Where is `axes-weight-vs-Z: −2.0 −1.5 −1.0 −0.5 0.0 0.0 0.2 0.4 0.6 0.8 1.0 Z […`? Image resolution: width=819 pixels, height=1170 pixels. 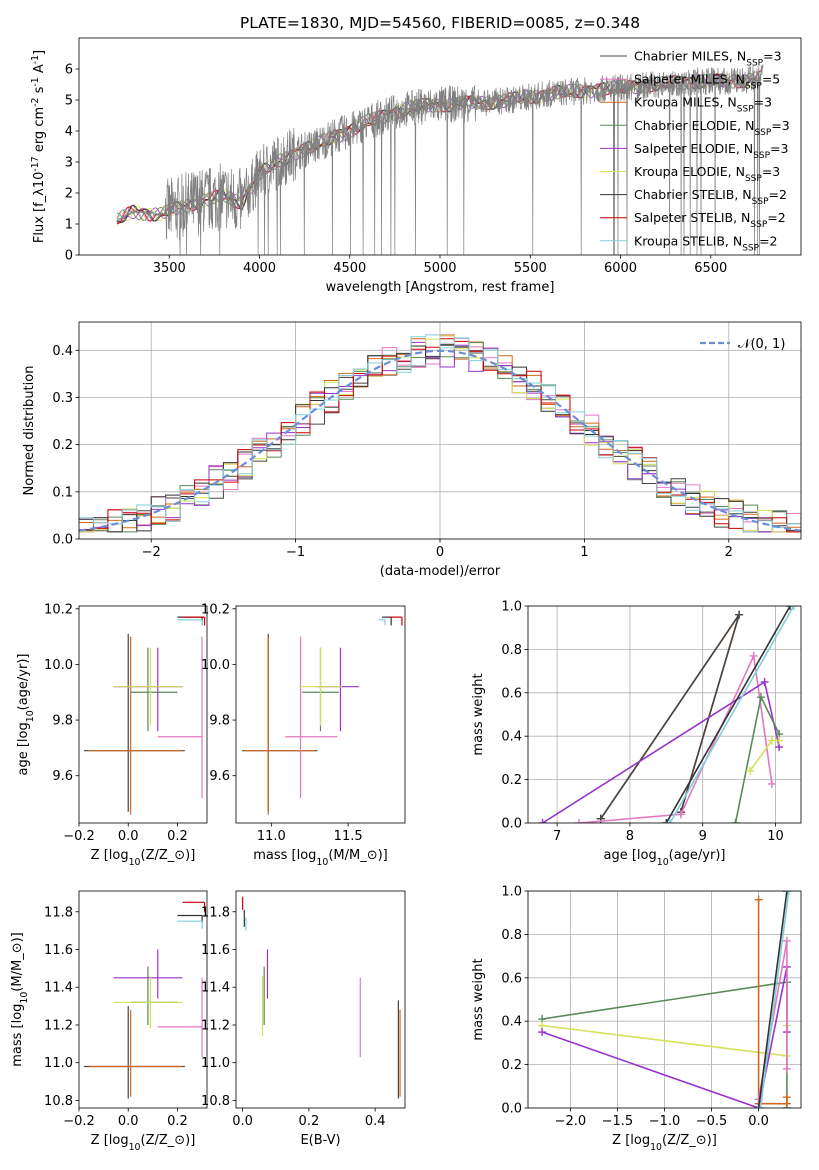
axes-weight-vs-Z: −2.0 −1.5 −1.0 −0.5 0.0 0.0 0.2 0.4 0.6 0.8 1.0 Z [… is located at coordinates (636, 1019).